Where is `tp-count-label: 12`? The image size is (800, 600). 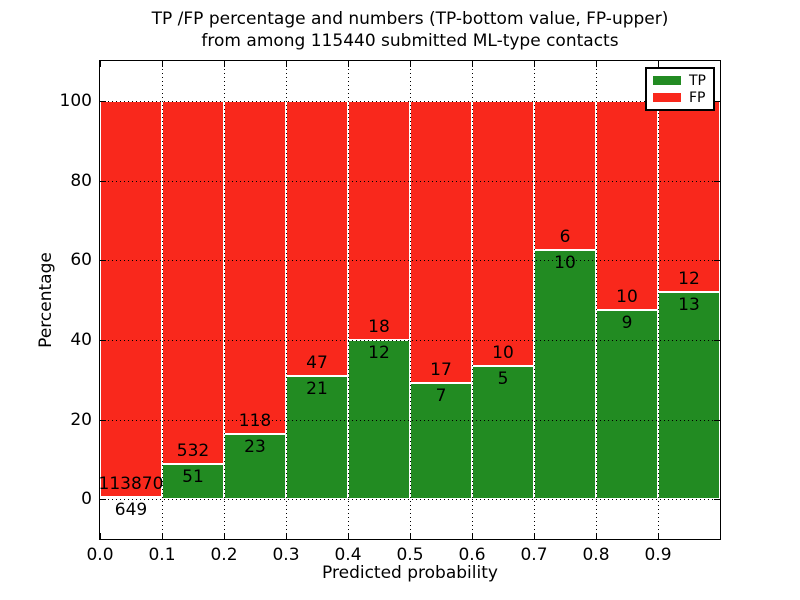 tp-count-label: 12 is located at coordinates (379, 352).